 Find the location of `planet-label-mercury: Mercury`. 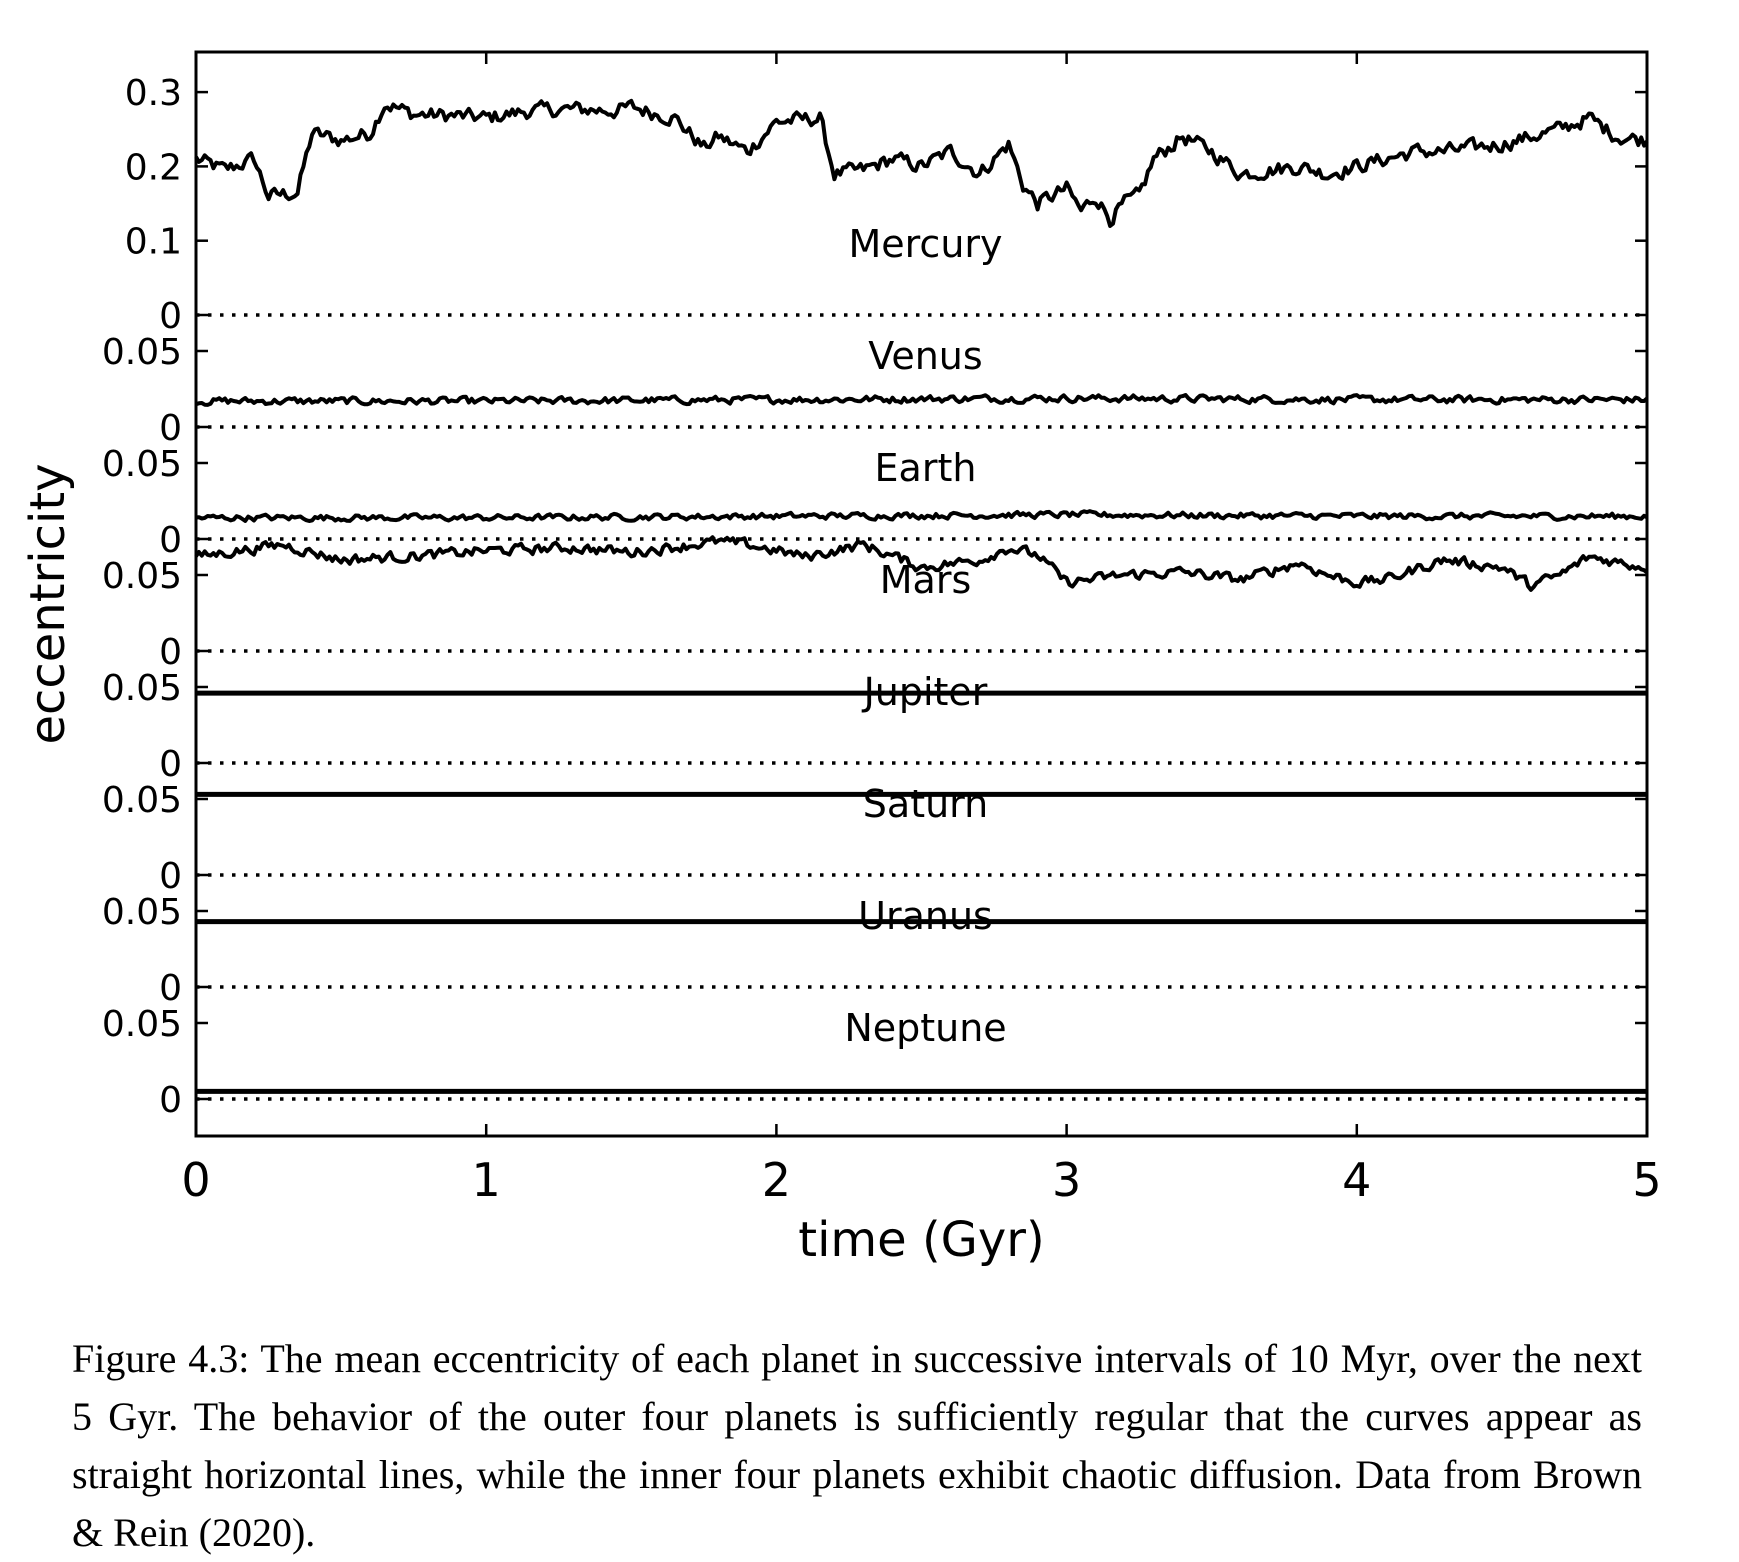

planet-label-mercury: Mercury is located at coordinates (925, 244).